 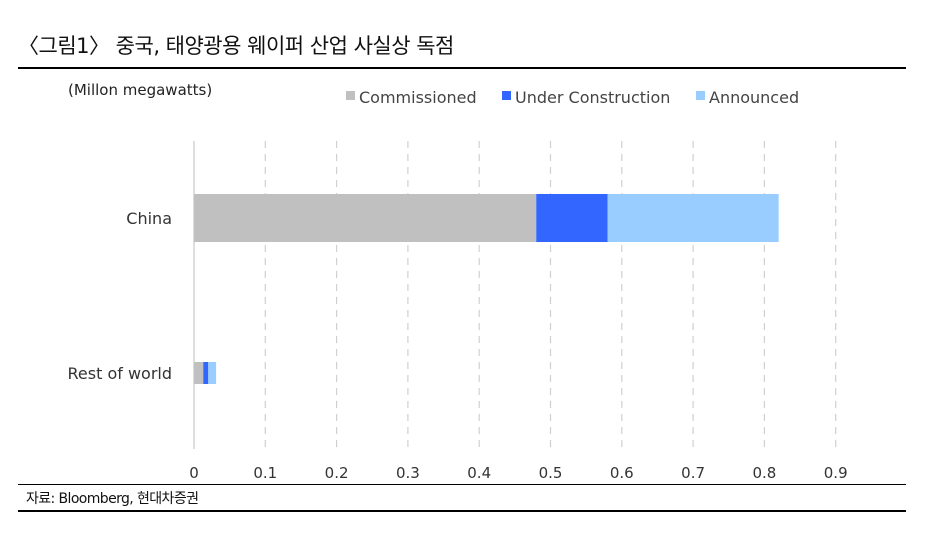 I want to click on x-tick-label: 0.5, so click(x=551, y=473).